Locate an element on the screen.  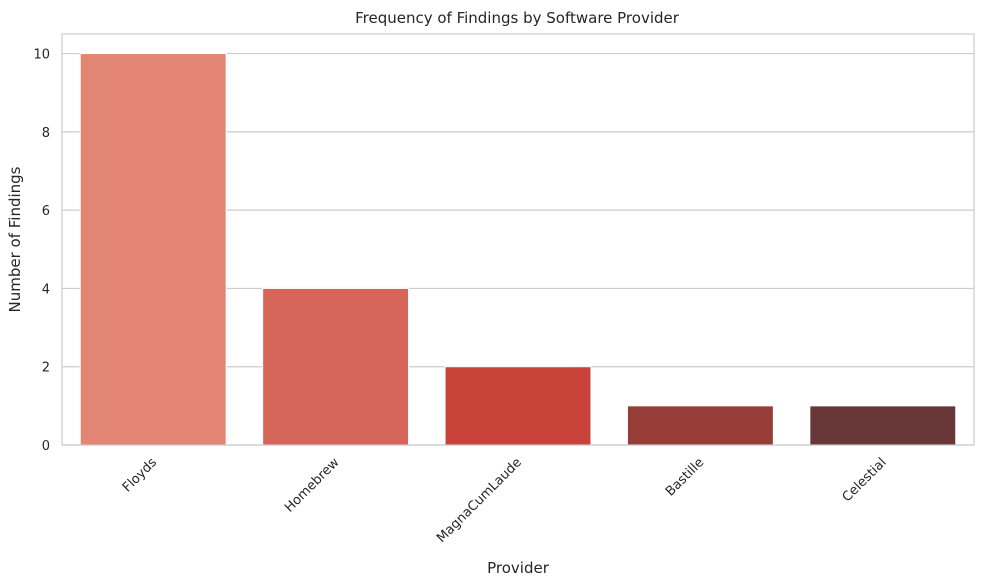
x-tick-label: Floyds is located at coordinates (140, 475).